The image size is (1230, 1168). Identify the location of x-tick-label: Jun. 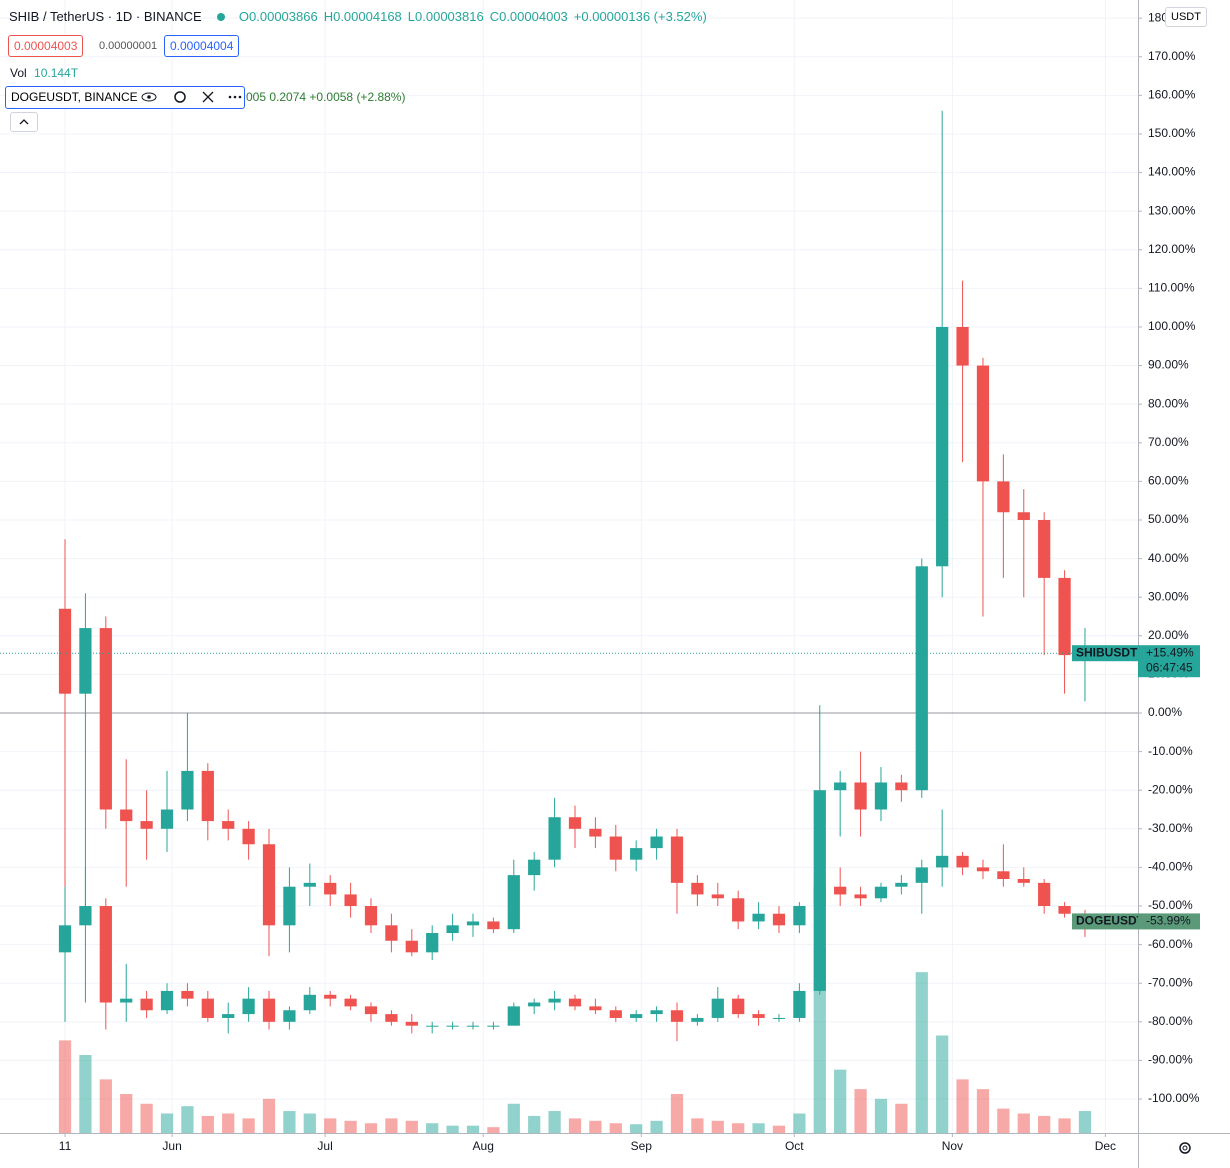
(171, 1146).